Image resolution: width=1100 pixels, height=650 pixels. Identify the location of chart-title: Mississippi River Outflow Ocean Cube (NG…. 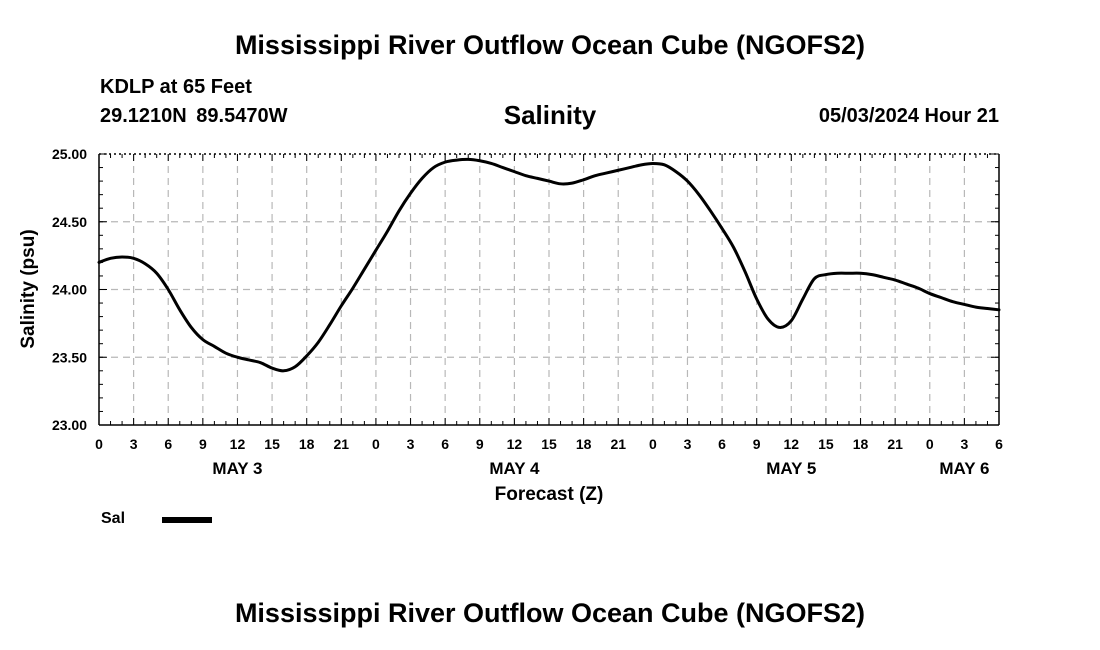
(550, 45).